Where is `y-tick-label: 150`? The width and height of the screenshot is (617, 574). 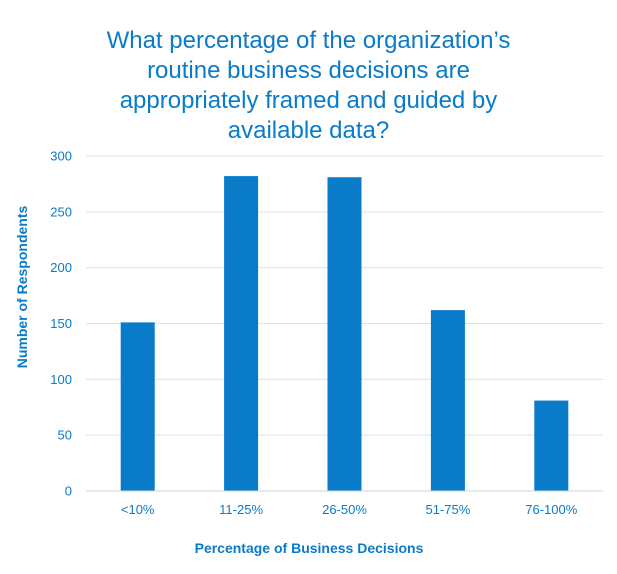 y-tick-label: 150 is located at coordinates (61, 323).